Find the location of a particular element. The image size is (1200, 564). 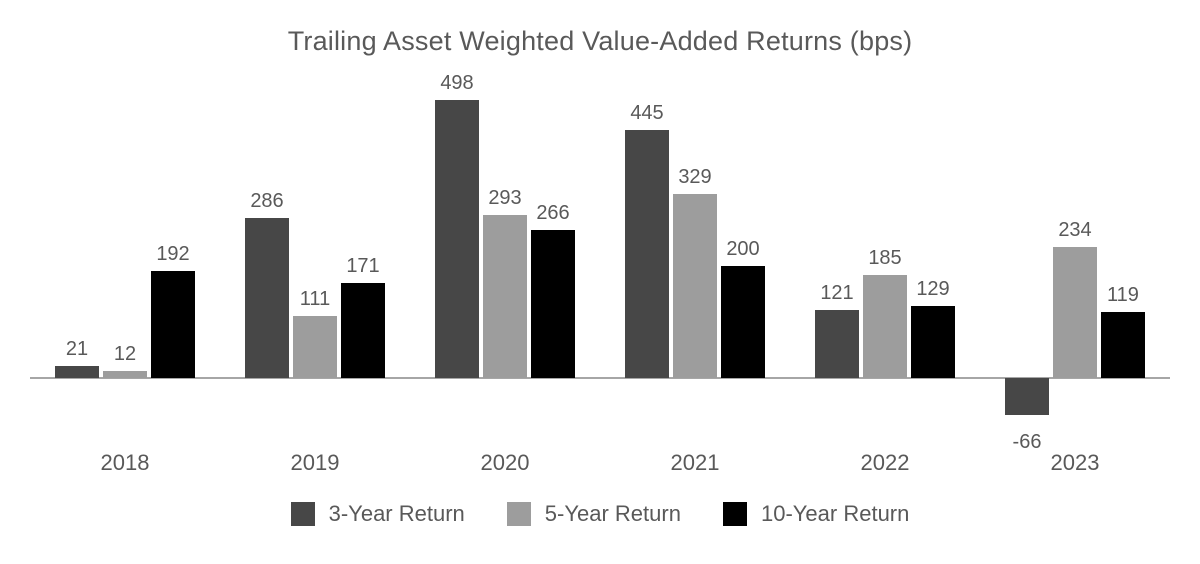

bar-value-label: -66 is located at coordinates (1027, 442).